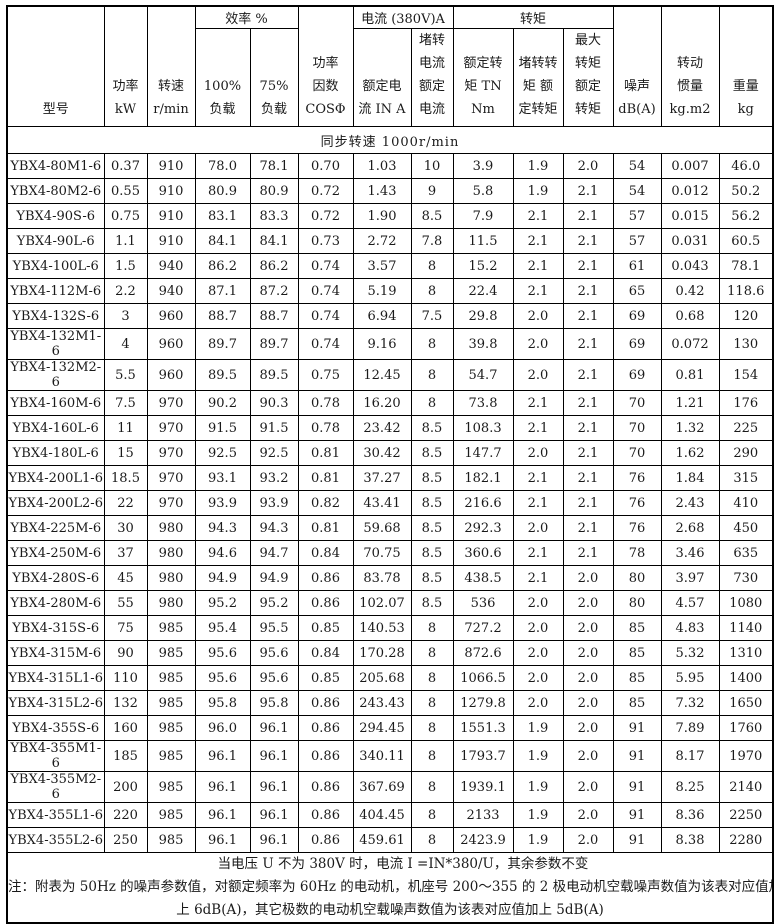 Image resolution: width=780 pixels, height=924 pixels. I want to click on cell: YBX4-90S-6, so click(55, 216).